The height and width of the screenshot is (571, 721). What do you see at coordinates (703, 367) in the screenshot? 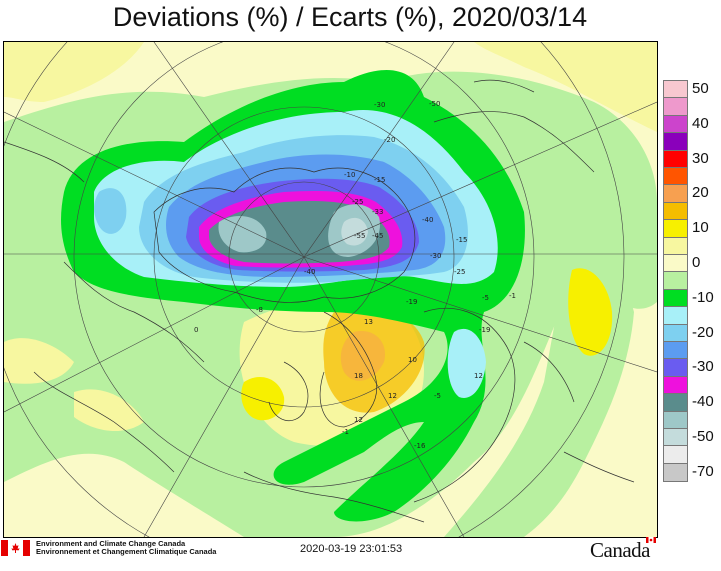
I see `legend-label: -30` at bounding box center [703, 367].